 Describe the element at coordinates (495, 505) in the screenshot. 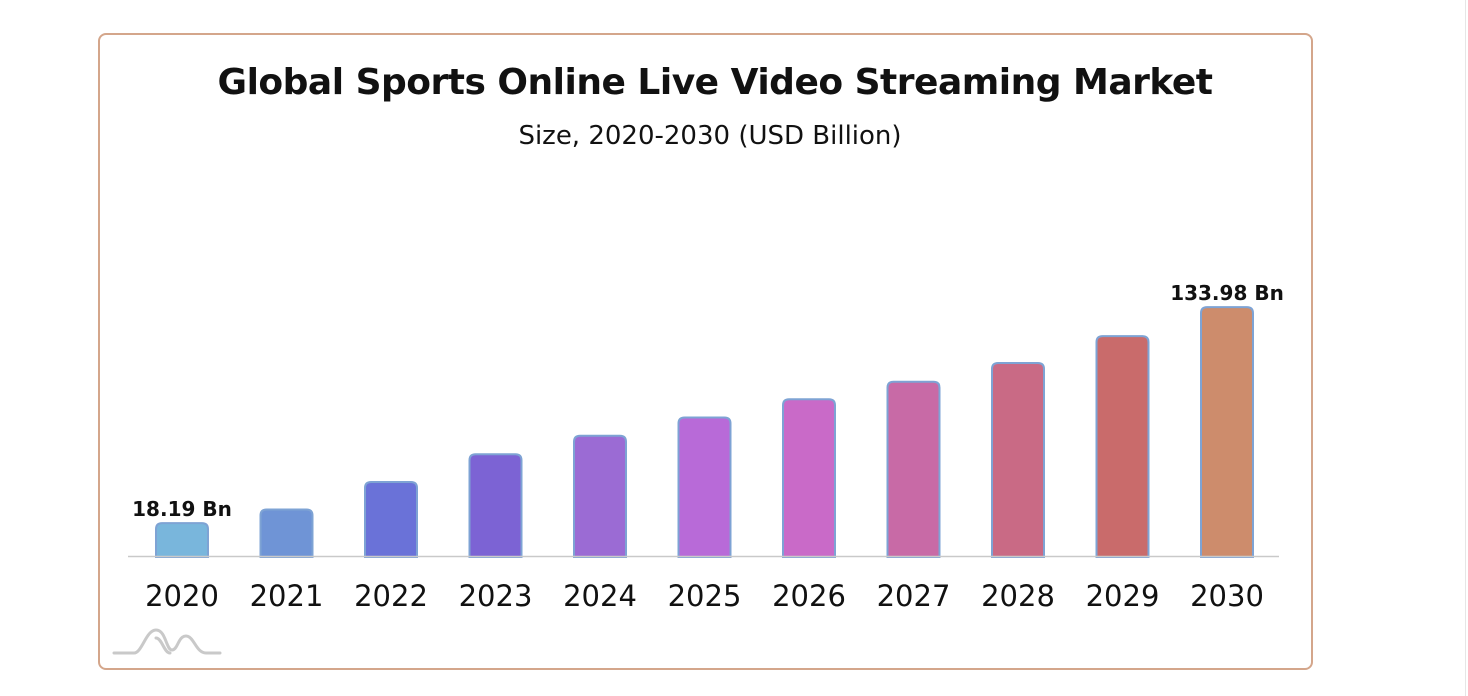

I see `bar-2023` at that location.